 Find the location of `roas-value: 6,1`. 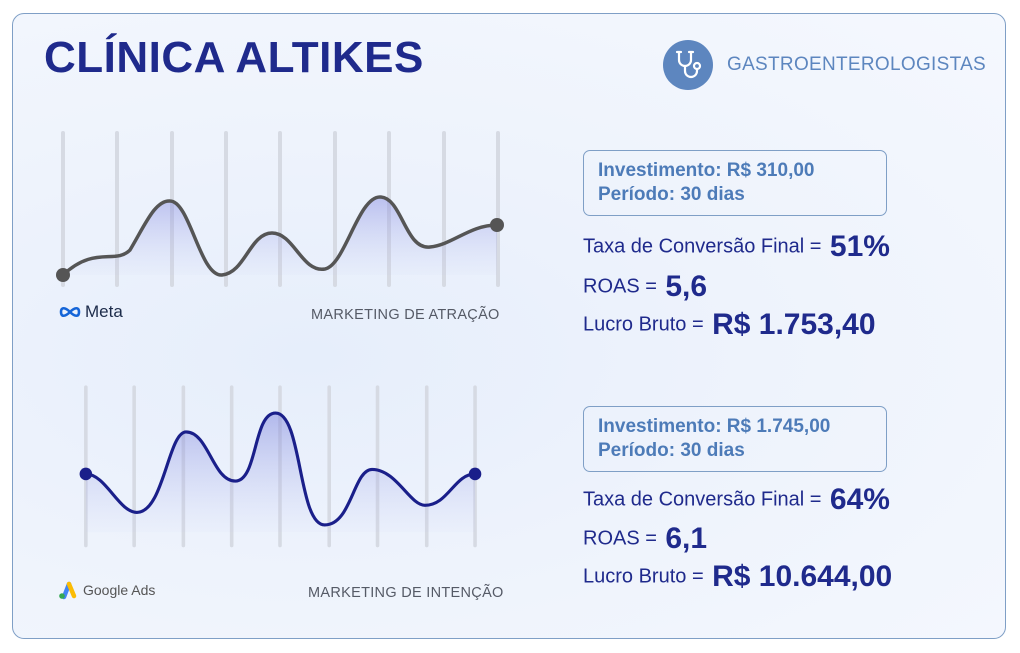

roas-value: 6,1 is located at coordinates (686, 538).